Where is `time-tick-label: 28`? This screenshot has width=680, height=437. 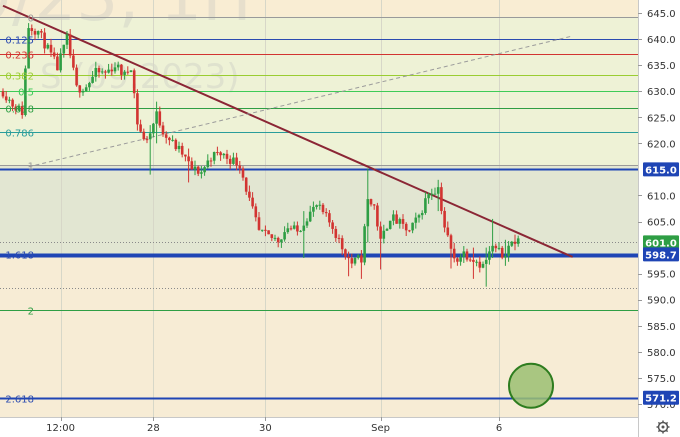
time-tick-label: 28 is located at coordinates (153, 428).